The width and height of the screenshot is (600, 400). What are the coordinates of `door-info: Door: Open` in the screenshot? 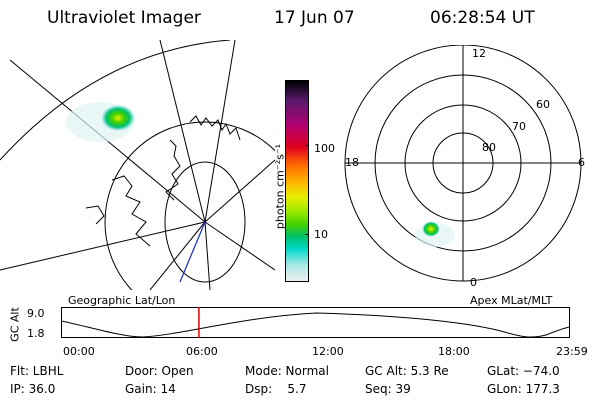 It's located at (159, 371).